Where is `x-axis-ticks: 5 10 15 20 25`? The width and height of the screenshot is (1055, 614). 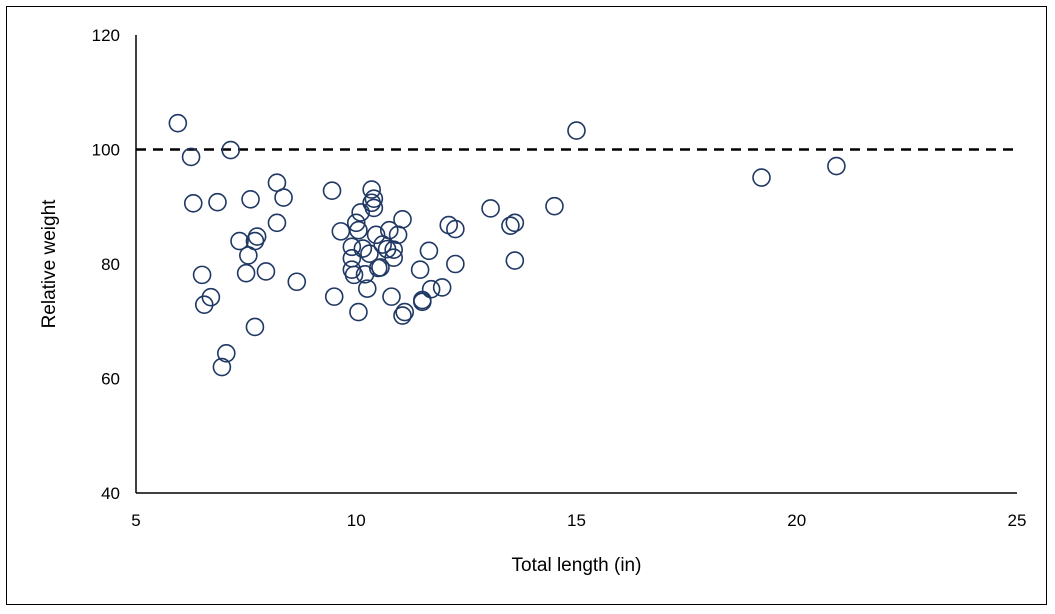
x-axis-ticks: 5 10 15 20 25 is located at coordinates (578, 520).